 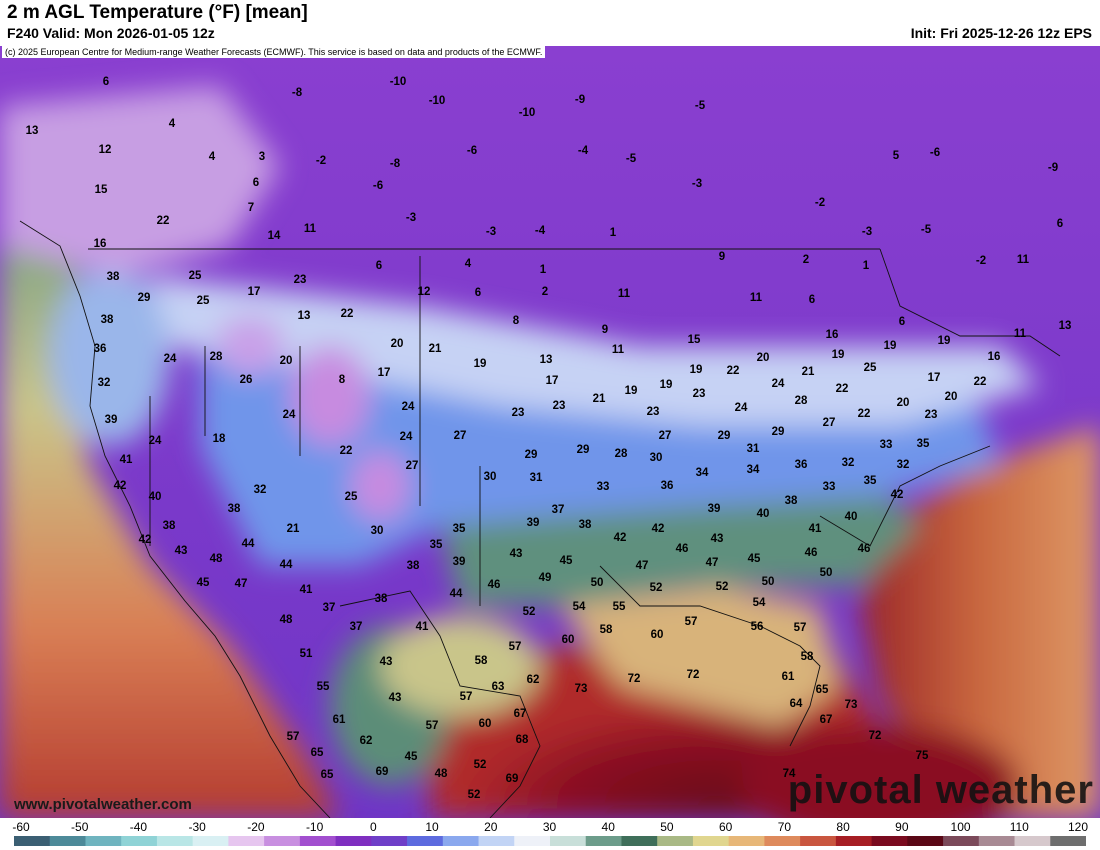 I want to click on temperature-value: 34, so click(x=753, y=470).